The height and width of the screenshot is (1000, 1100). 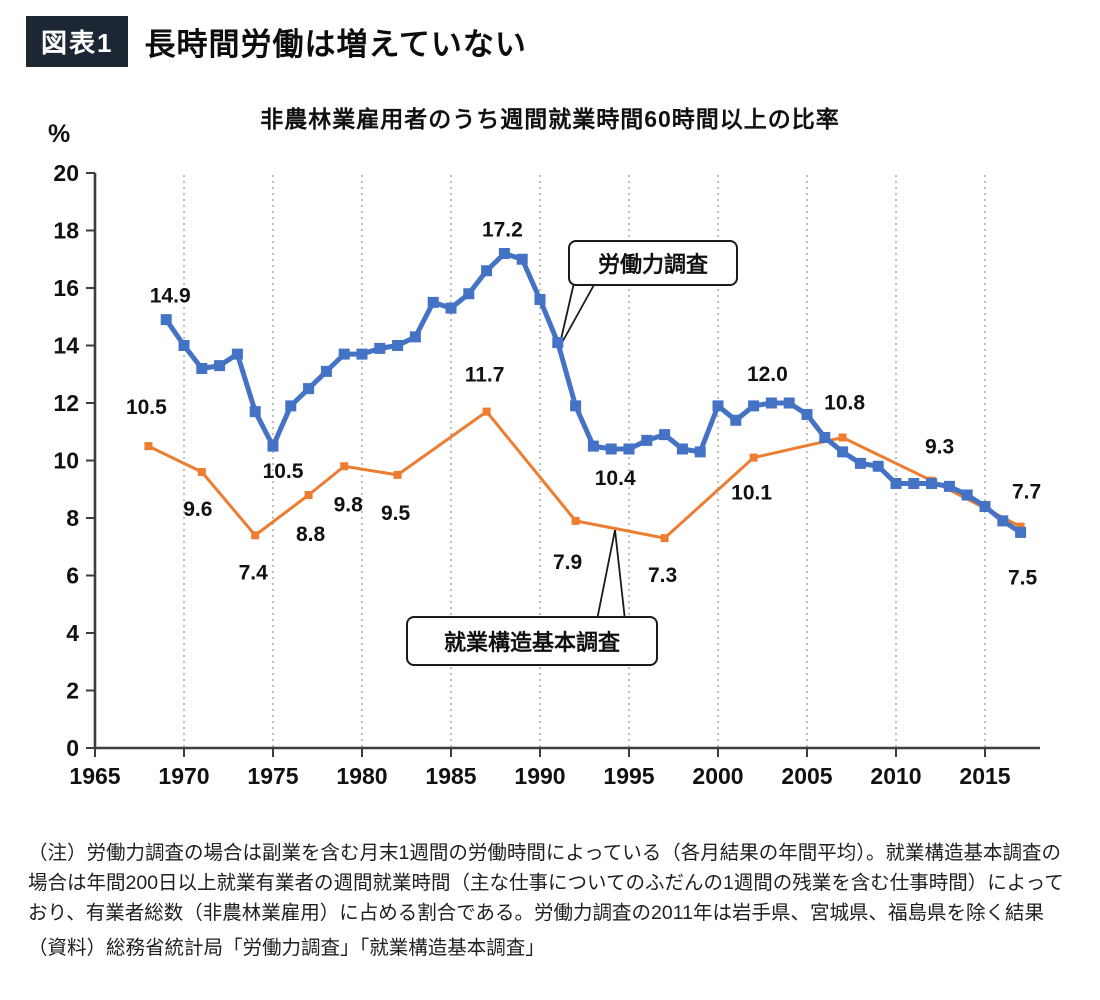 I want to click on svg-text: 12, so click(x=66, y=403).